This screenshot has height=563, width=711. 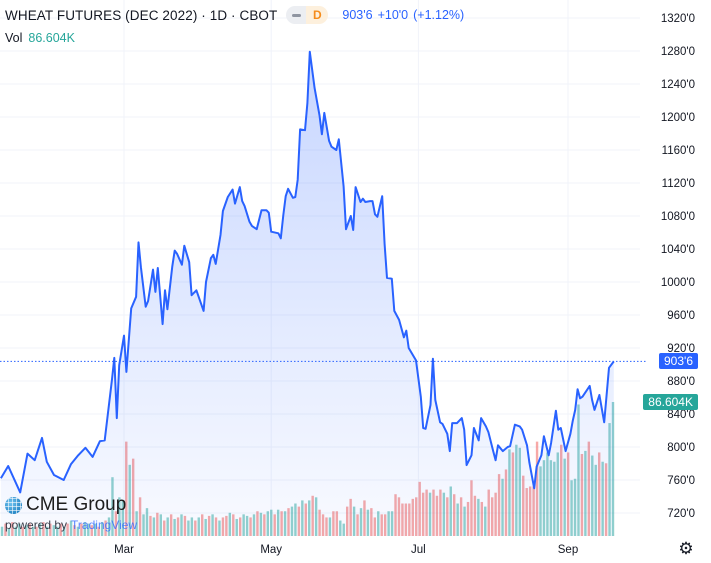 I want to click on y-tick-label: 1160'0, so click(x=678, y=151).